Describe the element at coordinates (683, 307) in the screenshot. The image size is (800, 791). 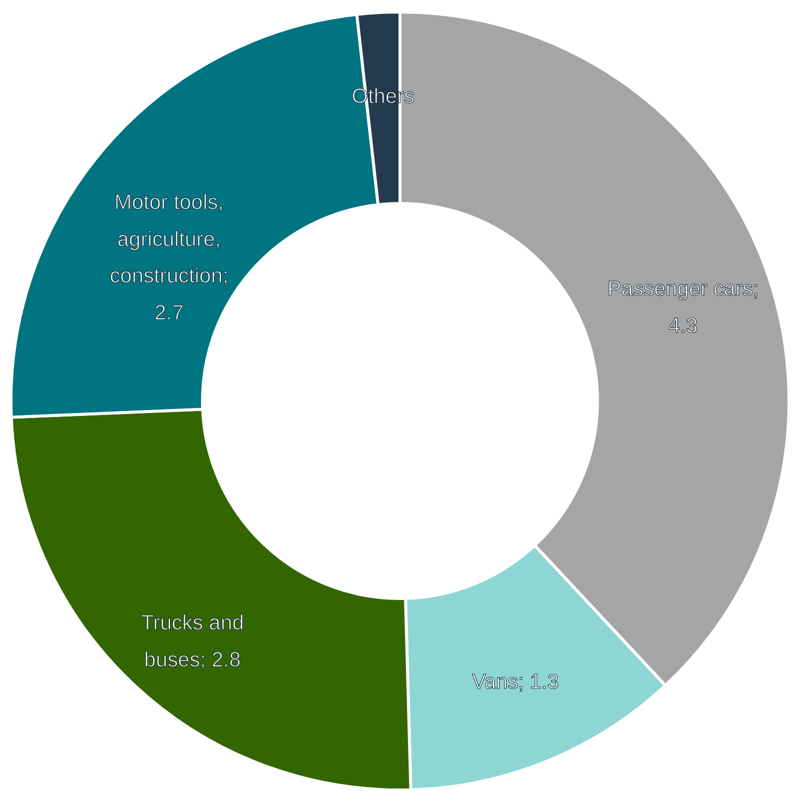
I see `slice-label: Passenger cars; 4.3` at that location.